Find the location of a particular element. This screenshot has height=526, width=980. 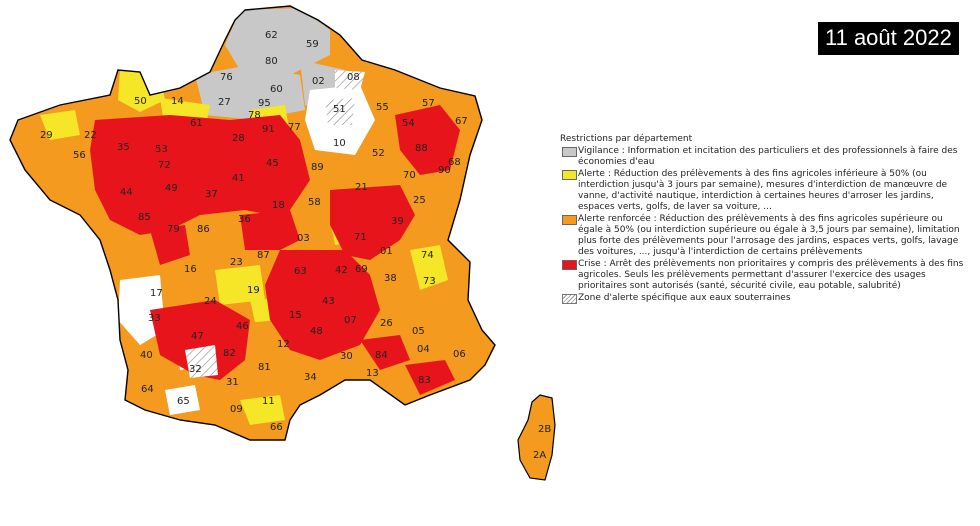

dept-label: 42 is located at coordinates (341, 270).